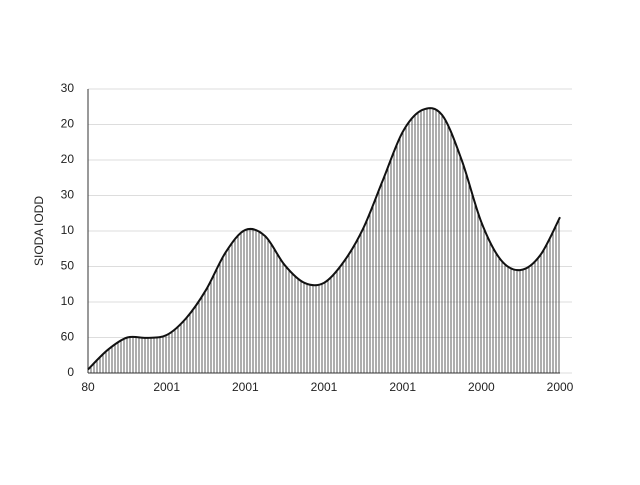 Image resolution: width=640 pixels, height=485 pixels. What do you see at coordinates (39, 231) in the screenshot?
I see `y-axis-label: SIODA IODD` at bounding box center [39, 231].